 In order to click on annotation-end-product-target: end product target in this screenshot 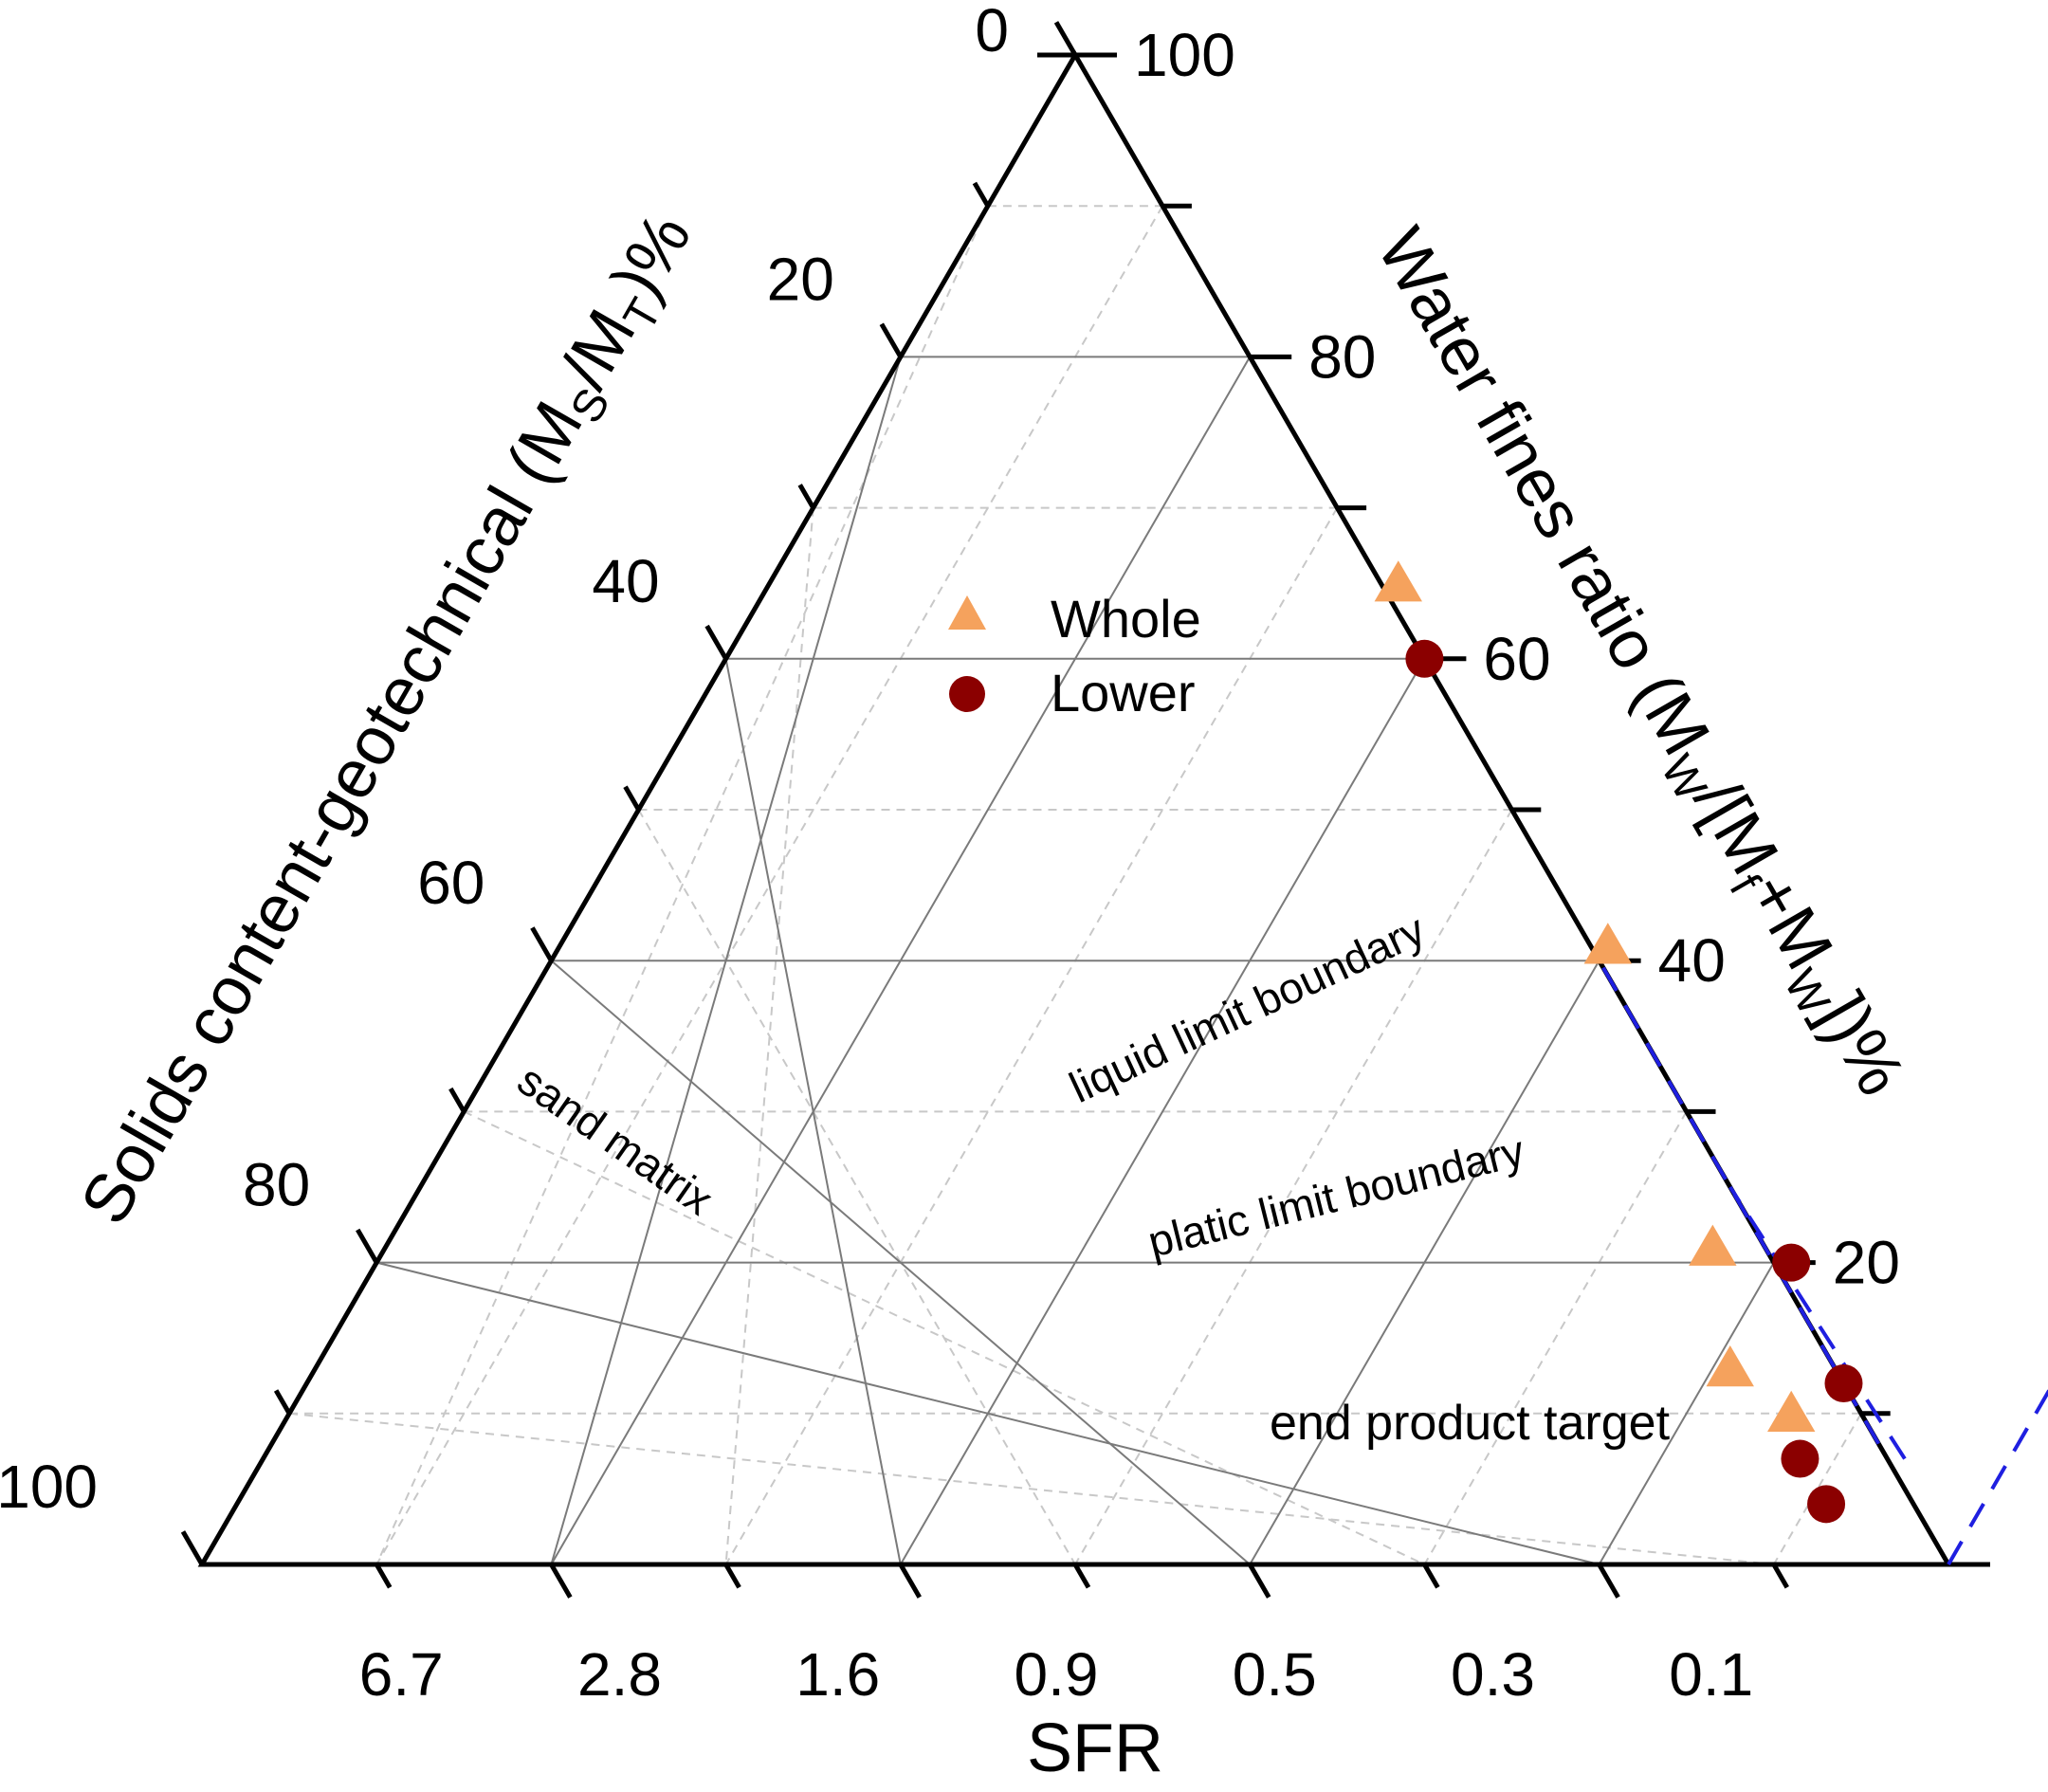, I will do `click(1470, 1423)`.